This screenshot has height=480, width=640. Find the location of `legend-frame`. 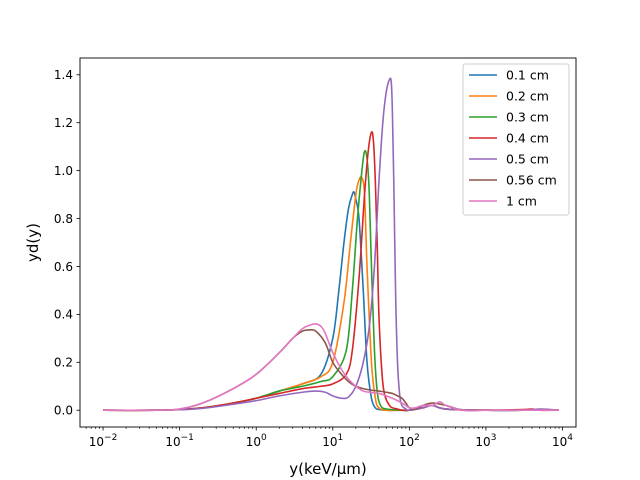

legend-frame is located at coordinates (516, 139).